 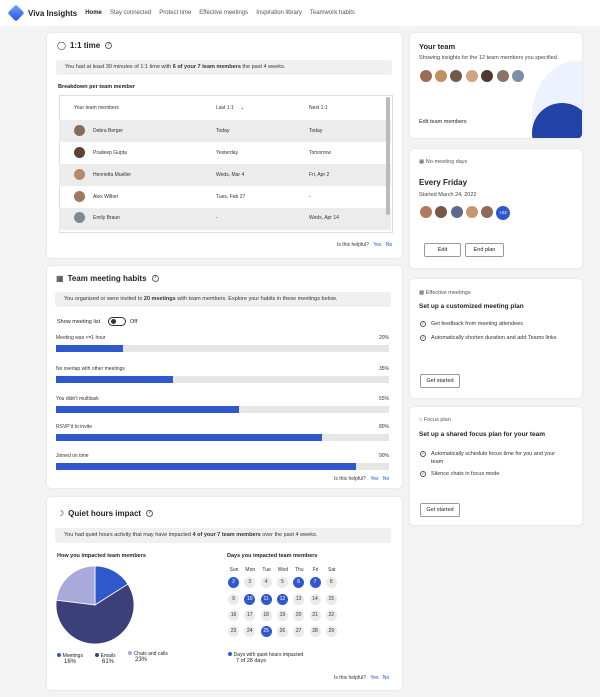 What do you see at coordinates (266, 615) in the screenshot?
I see `calendar-day: 18` at bounding box center [266, 615].